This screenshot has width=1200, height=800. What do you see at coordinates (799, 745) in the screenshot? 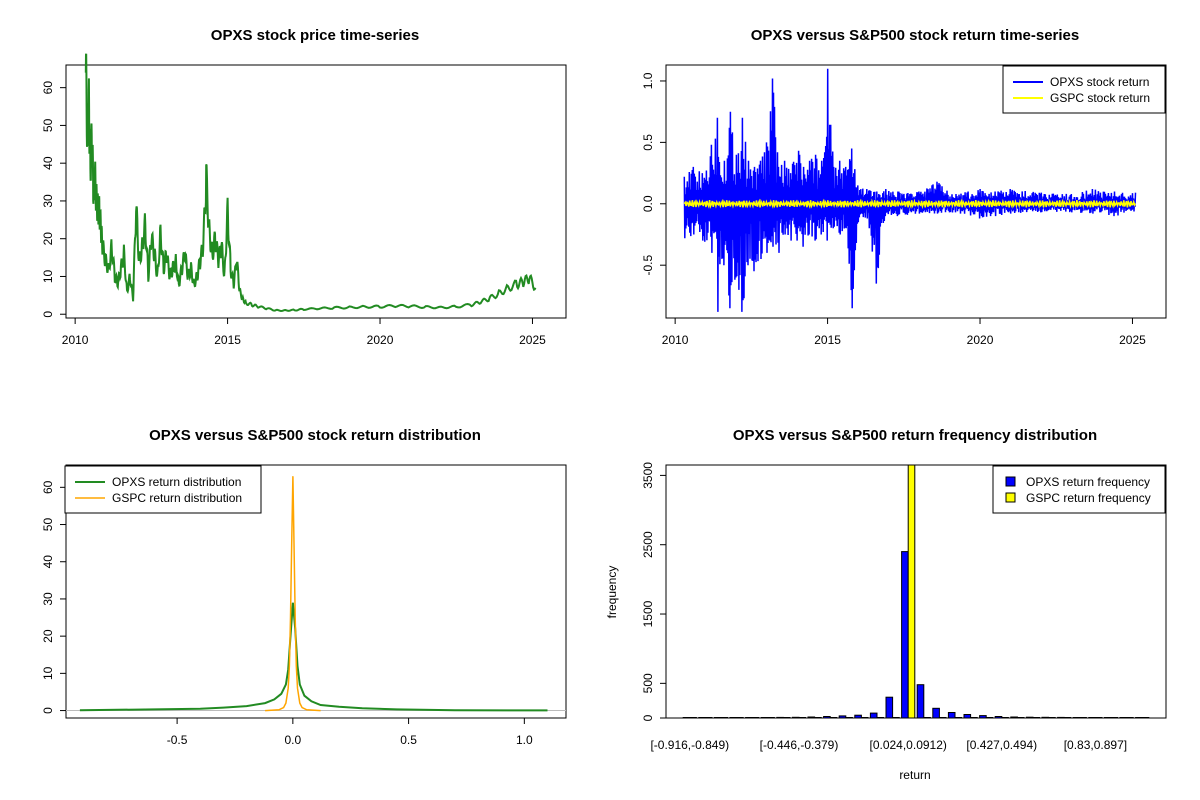
I see `frequency-x-tick-label: [-0.446,-0.379)` at bounding box center [799, 745].